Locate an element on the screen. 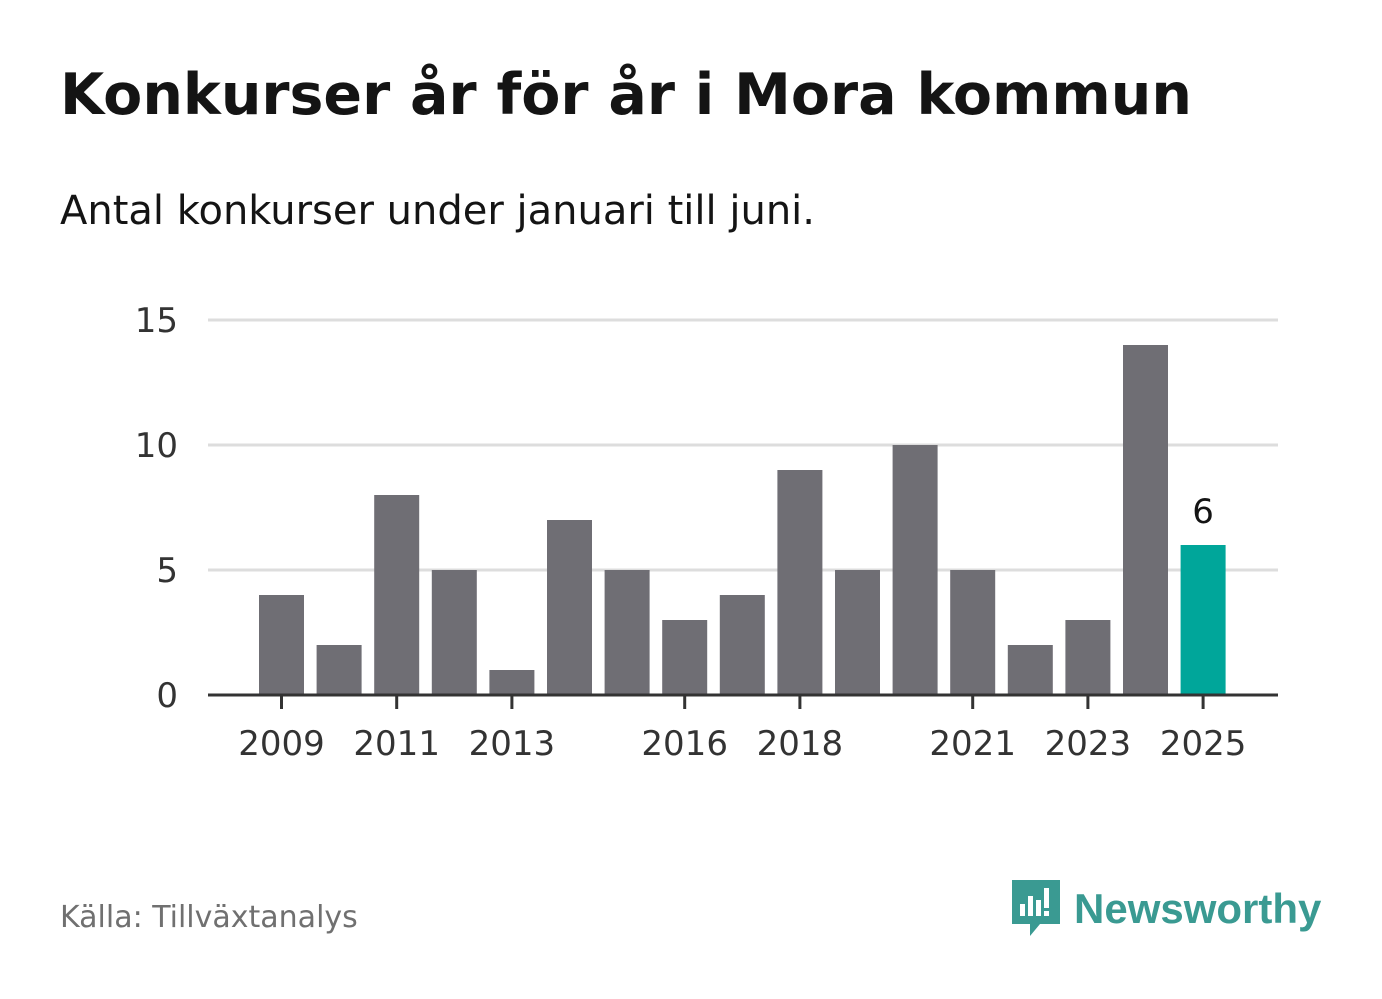  y-tick-label: 5 is located at coordinates (167, 571).